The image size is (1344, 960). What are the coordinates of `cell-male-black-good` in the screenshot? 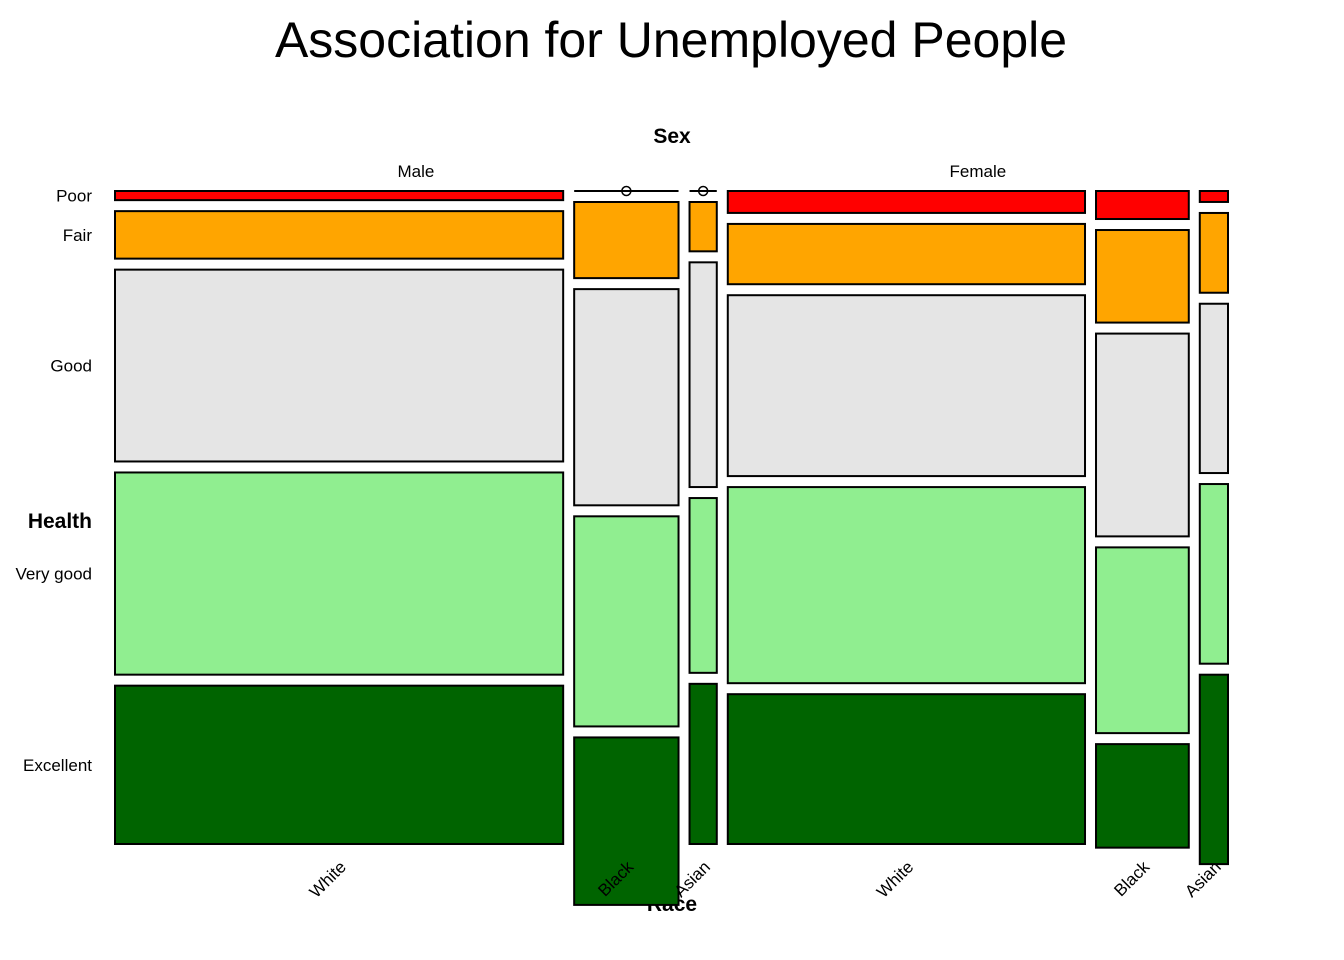 It's located at (626, 397).